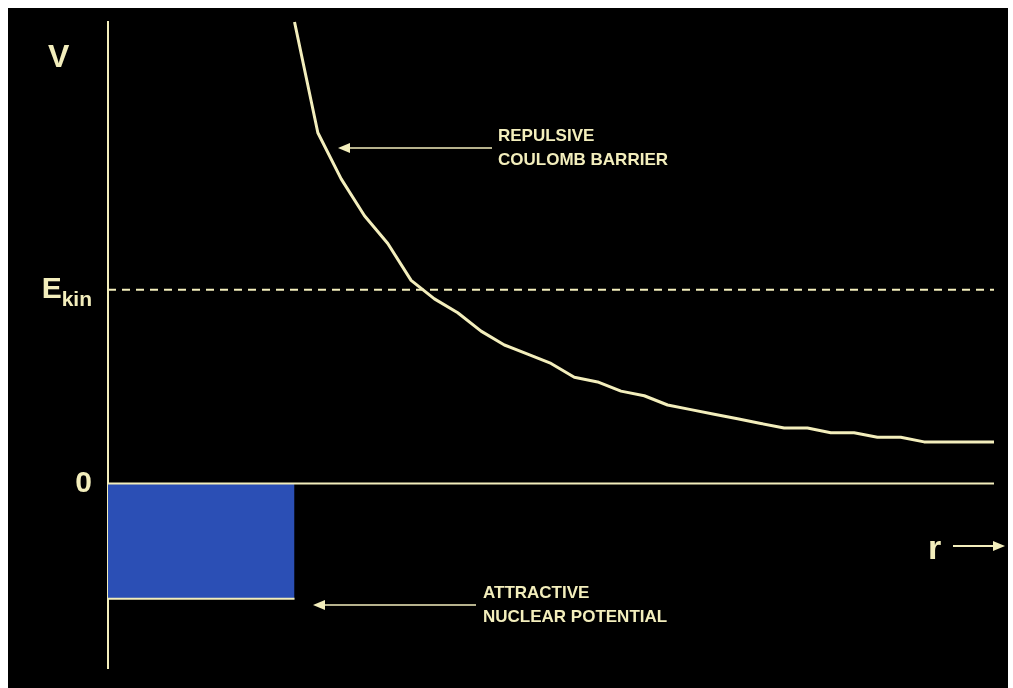 The image size is (1013, 688). Describe the element at coordinates (575, 605) in the screenshot. I see `annotation: ATTRACTIVE NUCLEAR POTENTIAL` at that location.